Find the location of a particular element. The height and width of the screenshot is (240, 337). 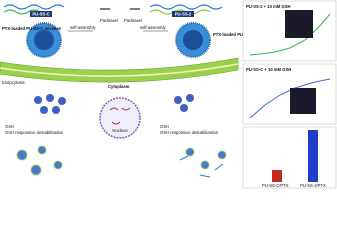

endosomes is located at coordinates (114, 104).